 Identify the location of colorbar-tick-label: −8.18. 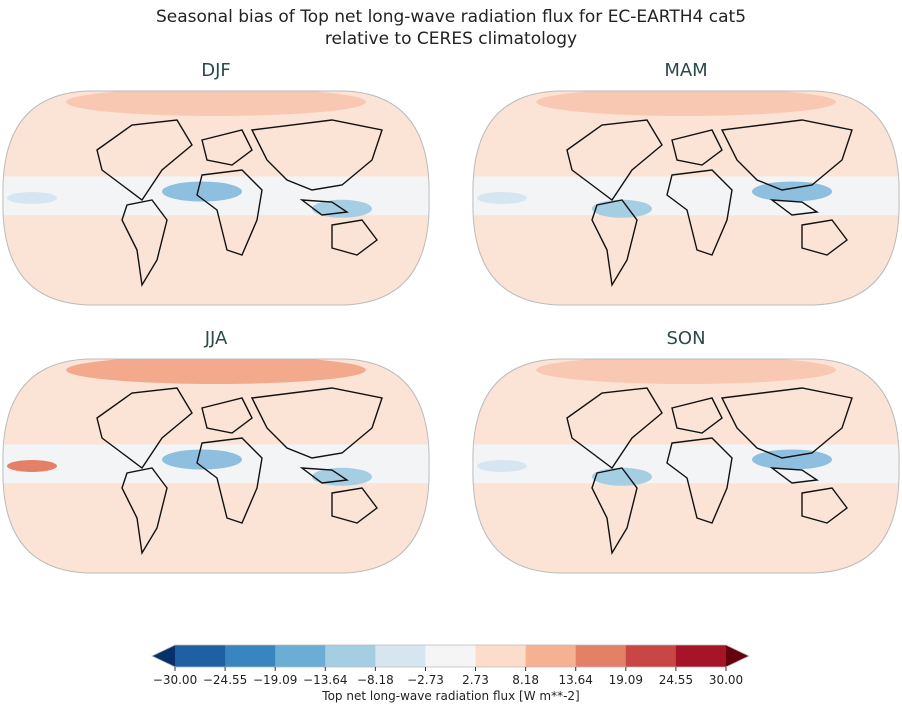
(375, 680).